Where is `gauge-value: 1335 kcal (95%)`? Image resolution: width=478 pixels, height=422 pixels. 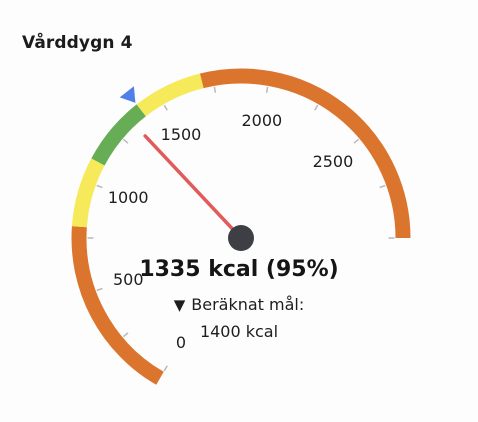
gauge-value: 1335 kcal (95%) is located at coordinates (239, 269).